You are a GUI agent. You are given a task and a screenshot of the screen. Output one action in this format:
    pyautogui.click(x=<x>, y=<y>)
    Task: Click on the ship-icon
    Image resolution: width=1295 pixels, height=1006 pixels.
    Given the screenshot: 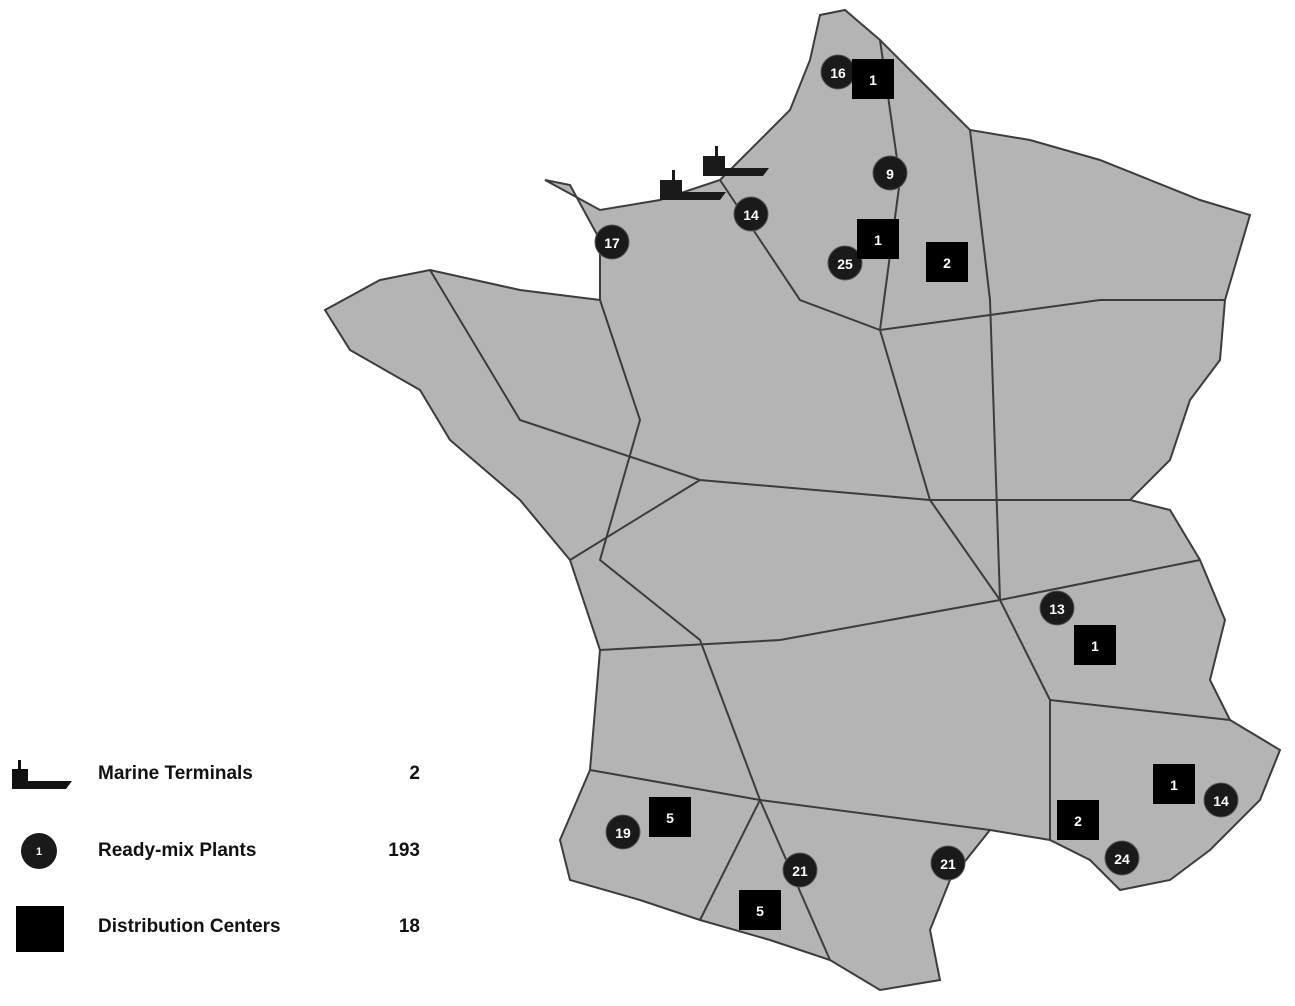 What is the action you would take?
    pyautogui.click(x=42, y=774)
    